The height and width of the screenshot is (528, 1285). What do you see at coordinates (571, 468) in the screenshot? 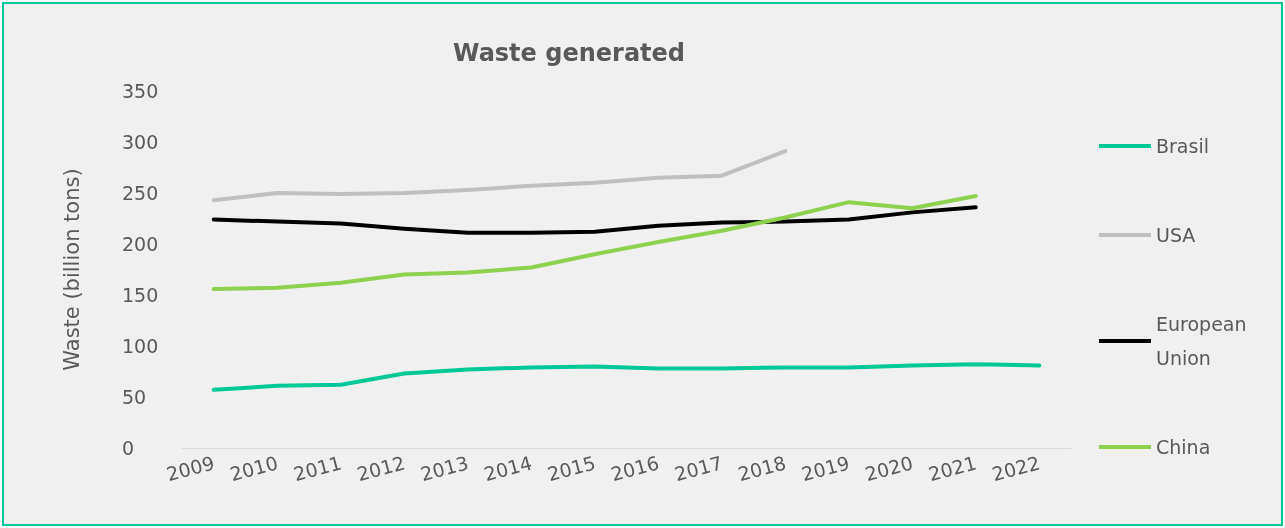
I see `x-tick-label: 2015` at bounding box center [571, 468].